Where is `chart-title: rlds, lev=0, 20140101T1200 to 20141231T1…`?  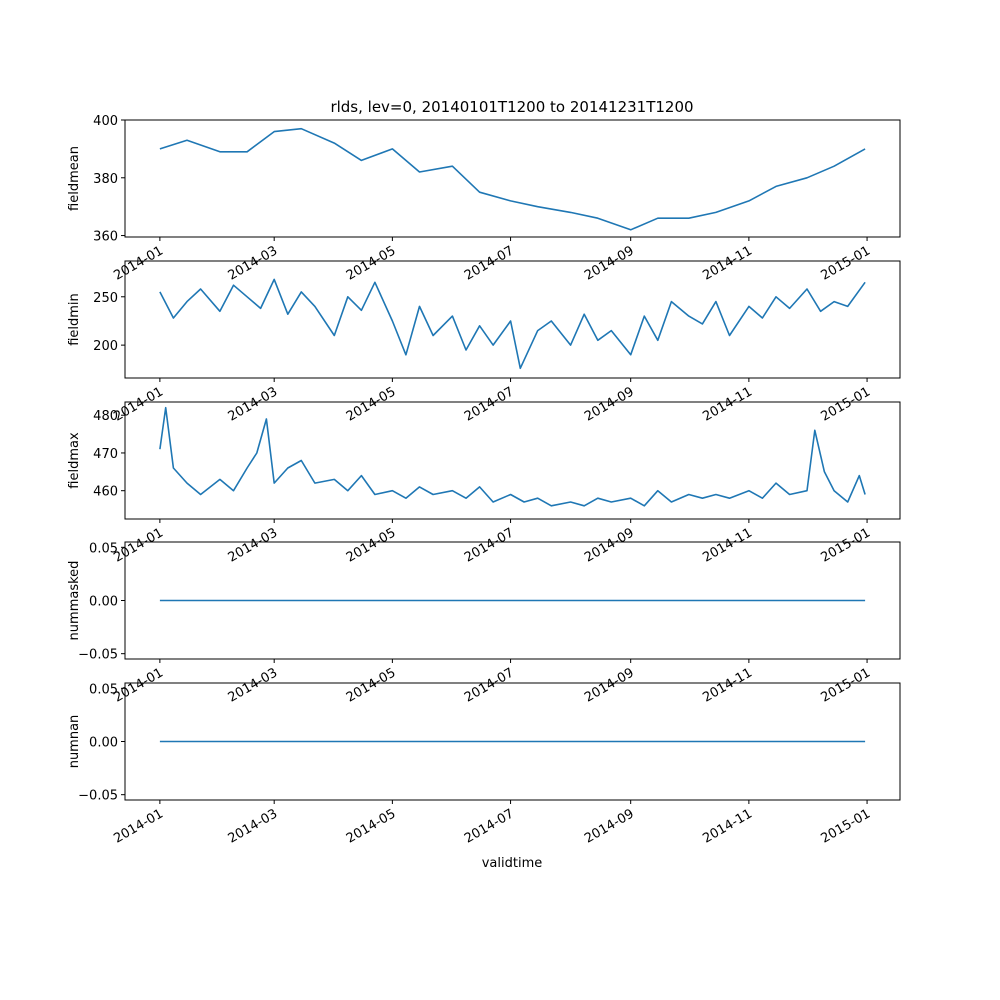 chart-title: rlds, lev=0, 20140101T1200 to 20141231T1… is located at coordinates (511, 107).